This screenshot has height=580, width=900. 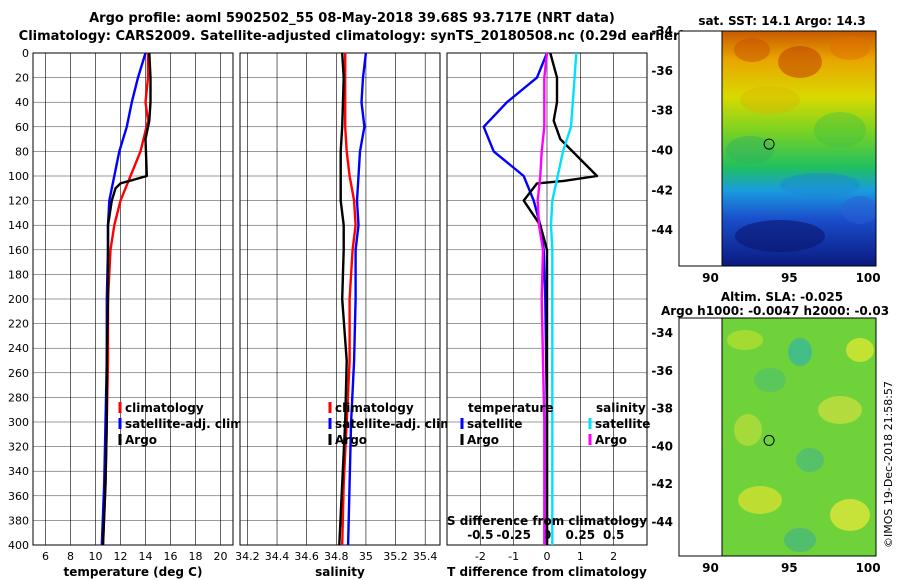 I want to click on series-line-s-argo, so click(x=542, y=298).